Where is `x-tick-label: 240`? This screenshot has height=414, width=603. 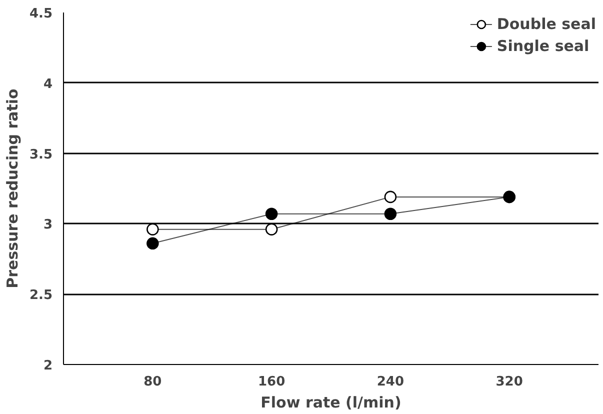 x-tick-label: 240 is located at coordinates (390, 382).